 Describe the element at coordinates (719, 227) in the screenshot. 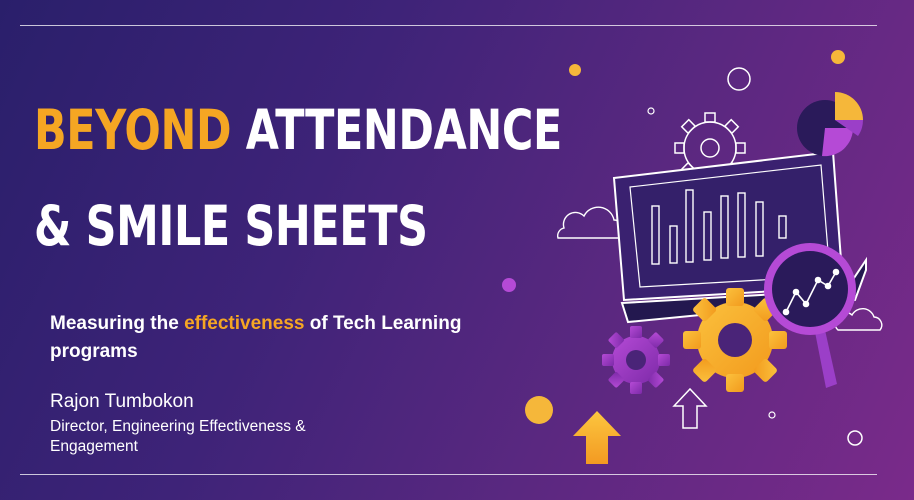

I see `bar-chart-icon` at that location.